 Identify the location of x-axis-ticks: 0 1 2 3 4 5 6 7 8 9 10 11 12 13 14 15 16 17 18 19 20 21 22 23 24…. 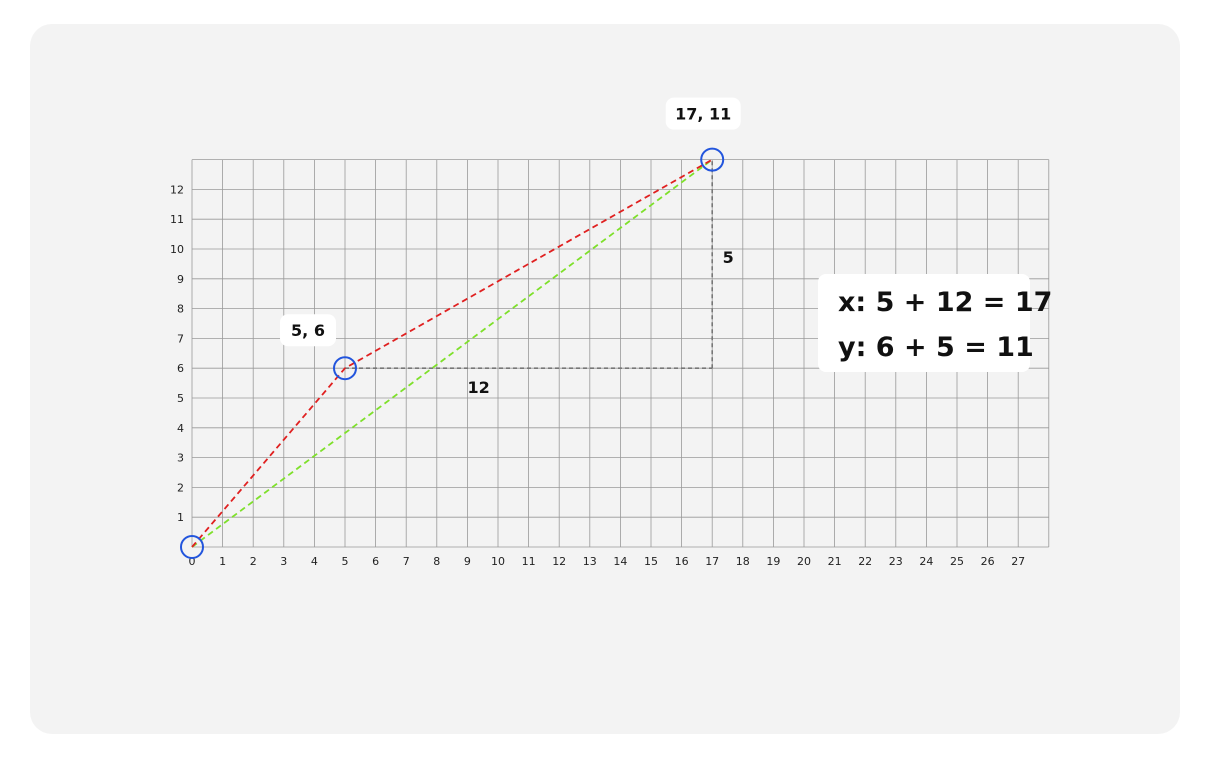
(607, 561).